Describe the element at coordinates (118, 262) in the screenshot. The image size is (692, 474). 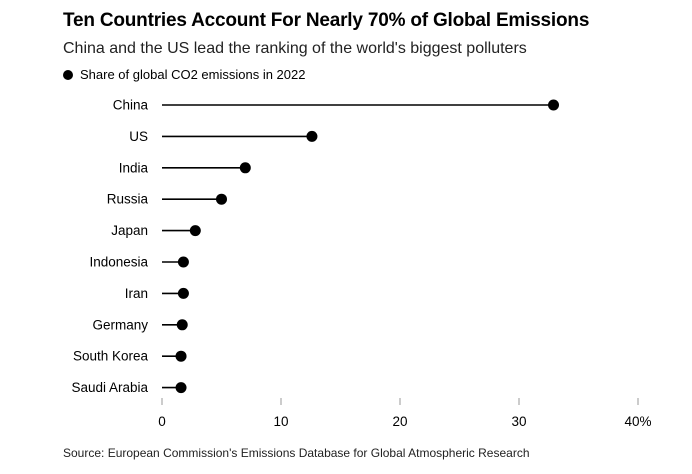
I see `category-label: Indonesia` at that location.